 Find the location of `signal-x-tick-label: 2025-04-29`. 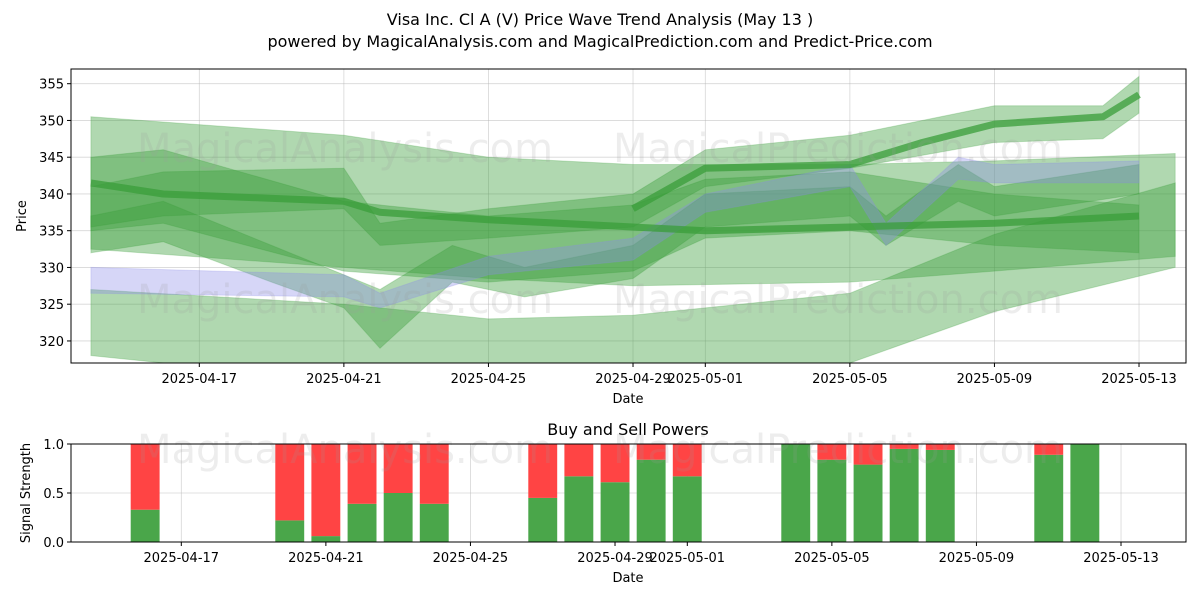

signal-x-tick-label: 2025-04-29 is located at coordinates (615, 558).